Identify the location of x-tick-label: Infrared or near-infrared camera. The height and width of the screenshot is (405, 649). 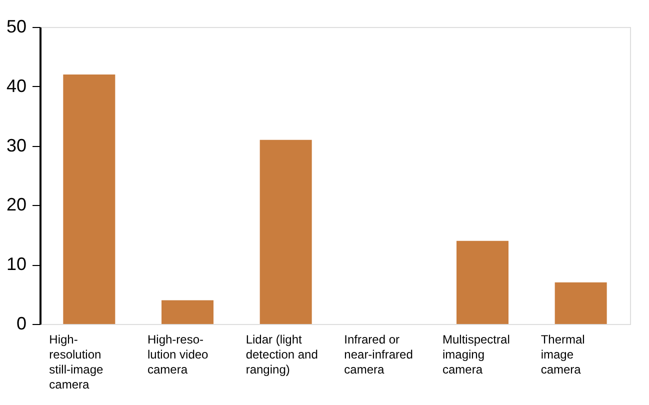
(378, 354).